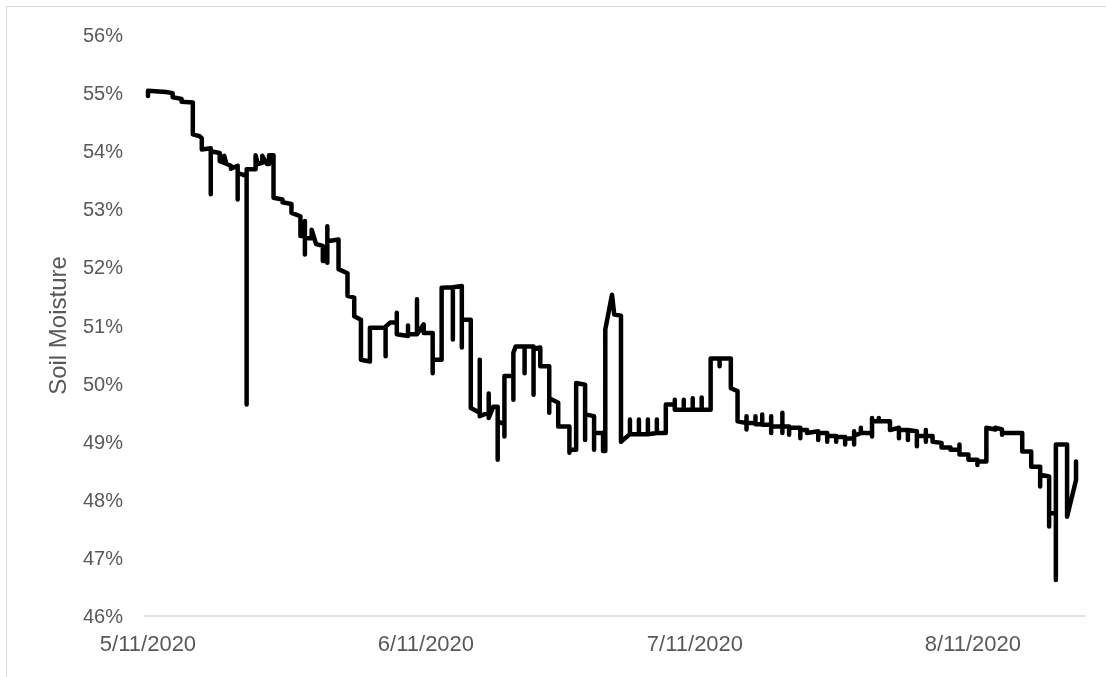 The height and width of the screenshot is (677, 1106). I want to click on y-tick-label: 55%, so click(103, 93).